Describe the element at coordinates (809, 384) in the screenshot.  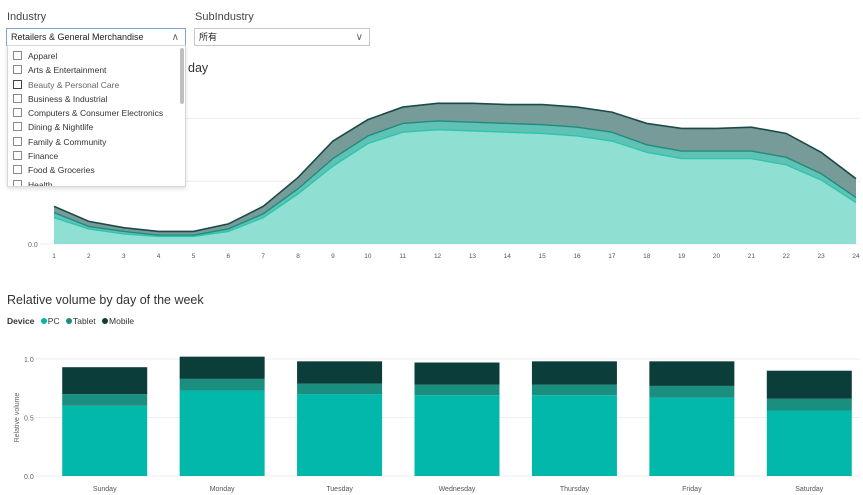
I see `bar-mobile-saturday` at that location.